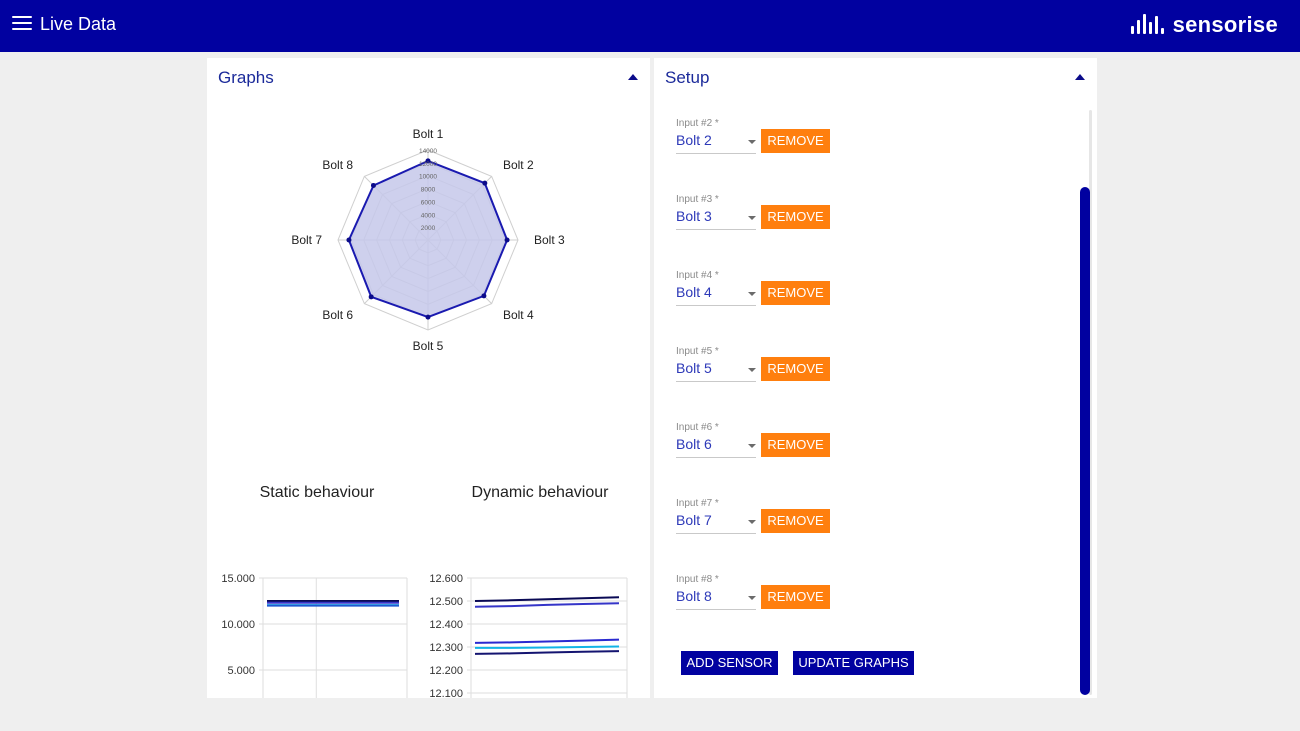 The image size is (1300, 731). I want to click on input-row: Input #8 * Bolt 8 REMOVE, so click(826, 594).